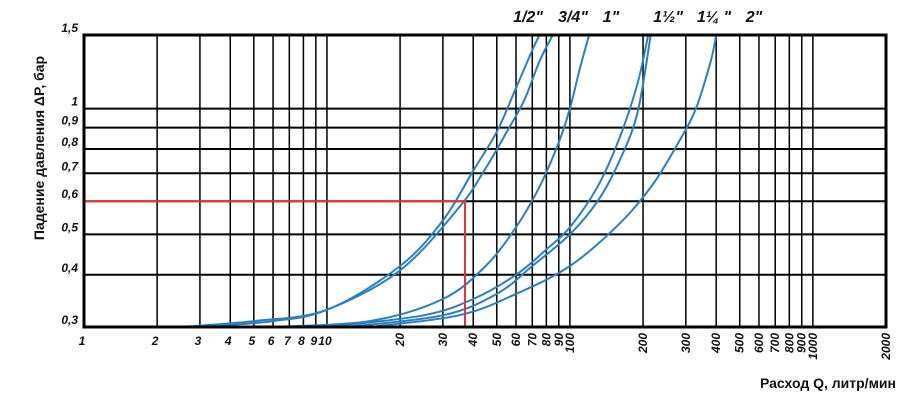  What do you see at coordinates (546, 340) in the screenshot?
I see `x-tick-label: 80` at bounding box center [546, 340].